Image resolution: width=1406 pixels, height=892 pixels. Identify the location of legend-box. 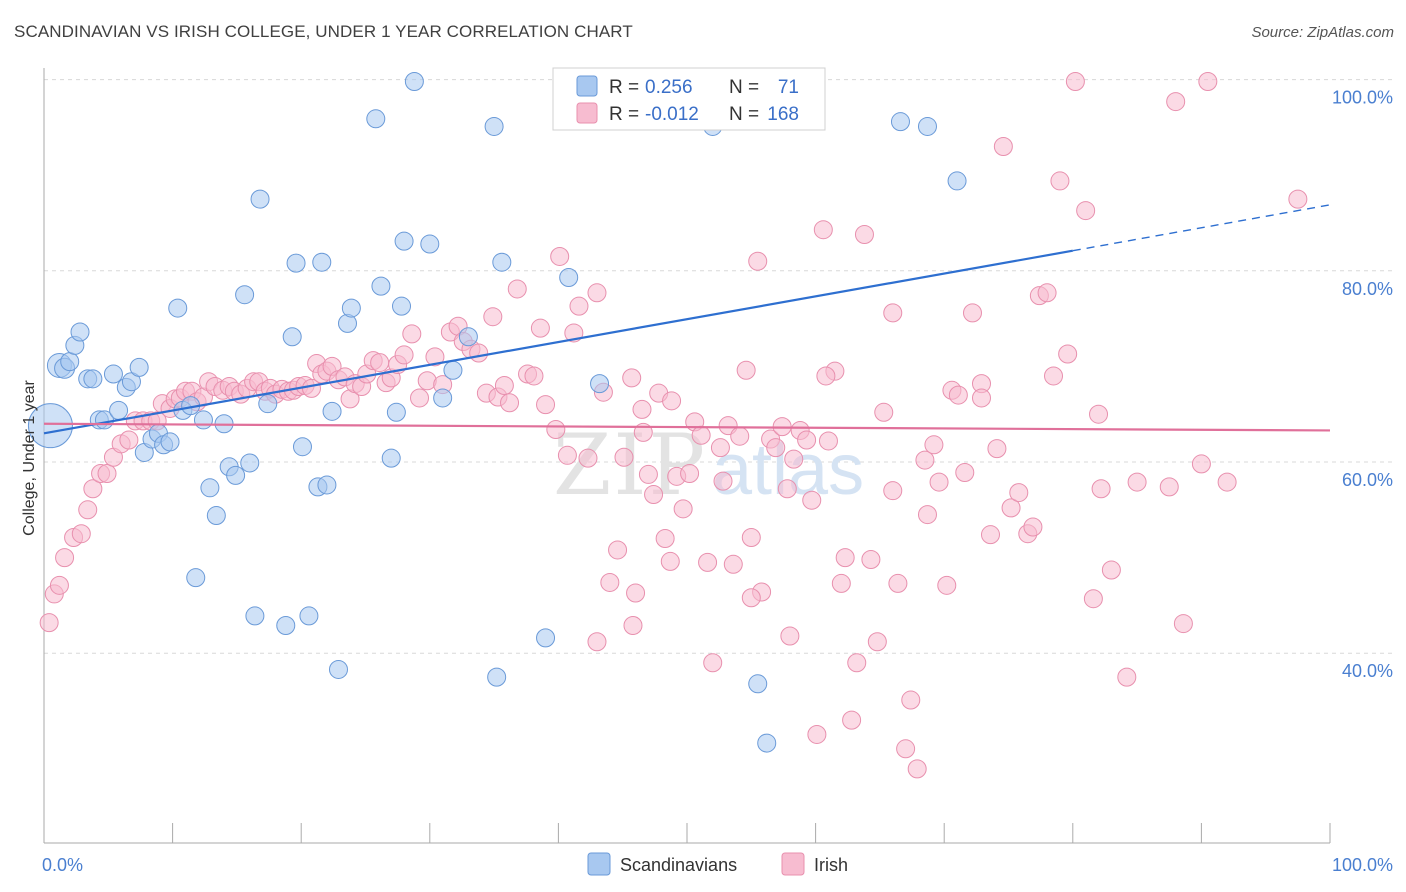
(689, 99).